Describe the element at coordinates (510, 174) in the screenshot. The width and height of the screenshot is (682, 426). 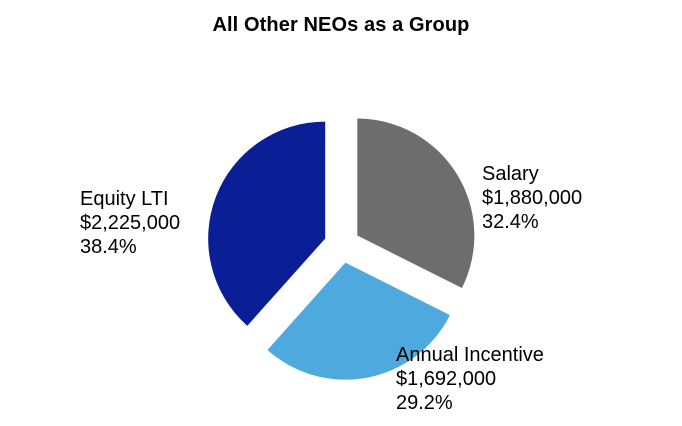
I see `label-salary-name: Salary` at that location.